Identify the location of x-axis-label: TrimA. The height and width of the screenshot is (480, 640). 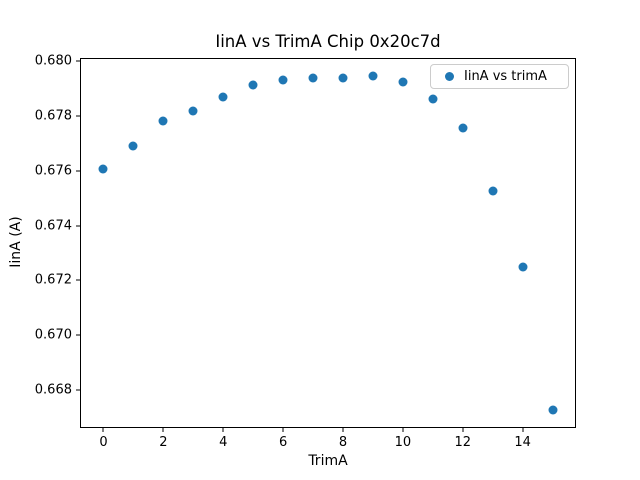
(328, 461).